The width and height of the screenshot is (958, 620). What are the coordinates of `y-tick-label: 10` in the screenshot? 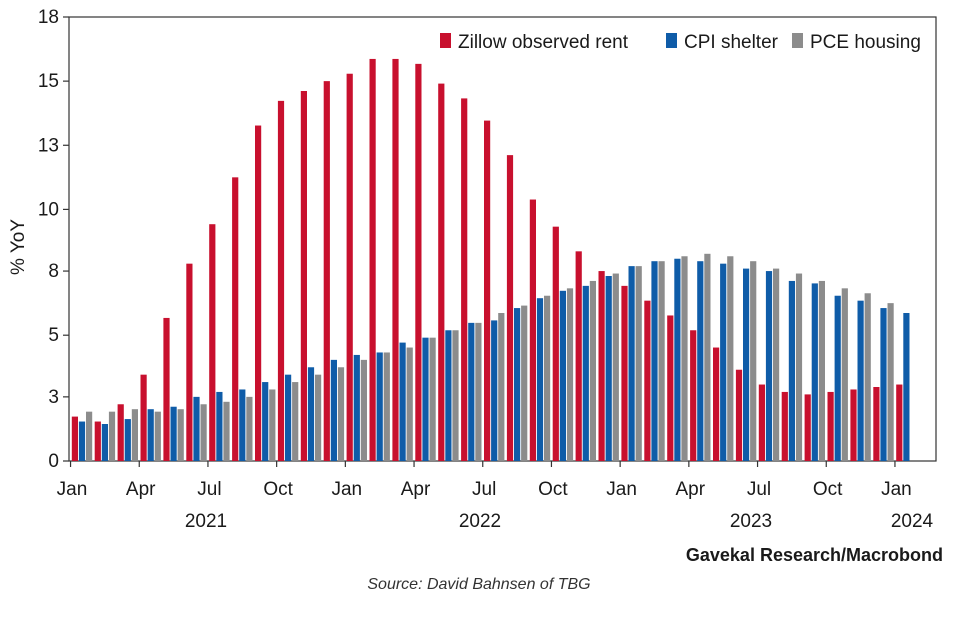 It's located at (48, 209).